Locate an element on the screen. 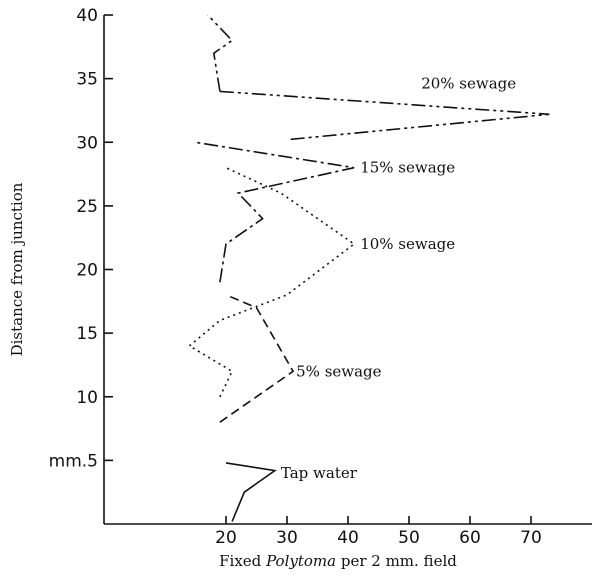 Image resolution: width=608 pixels, height=575 pixels. x-tick-label: 30 is located at coordinates (287, 538).